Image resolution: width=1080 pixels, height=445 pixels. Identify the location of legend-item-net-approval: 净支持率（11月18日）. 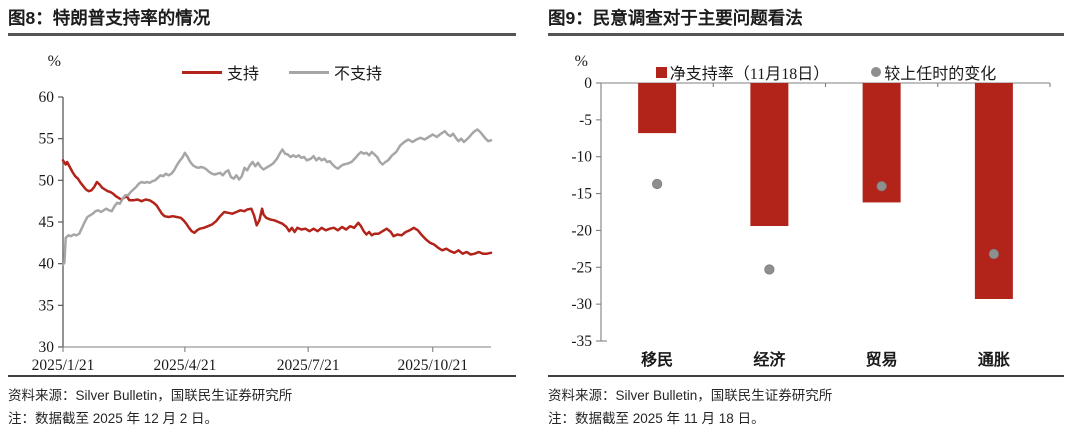
(742, 72).